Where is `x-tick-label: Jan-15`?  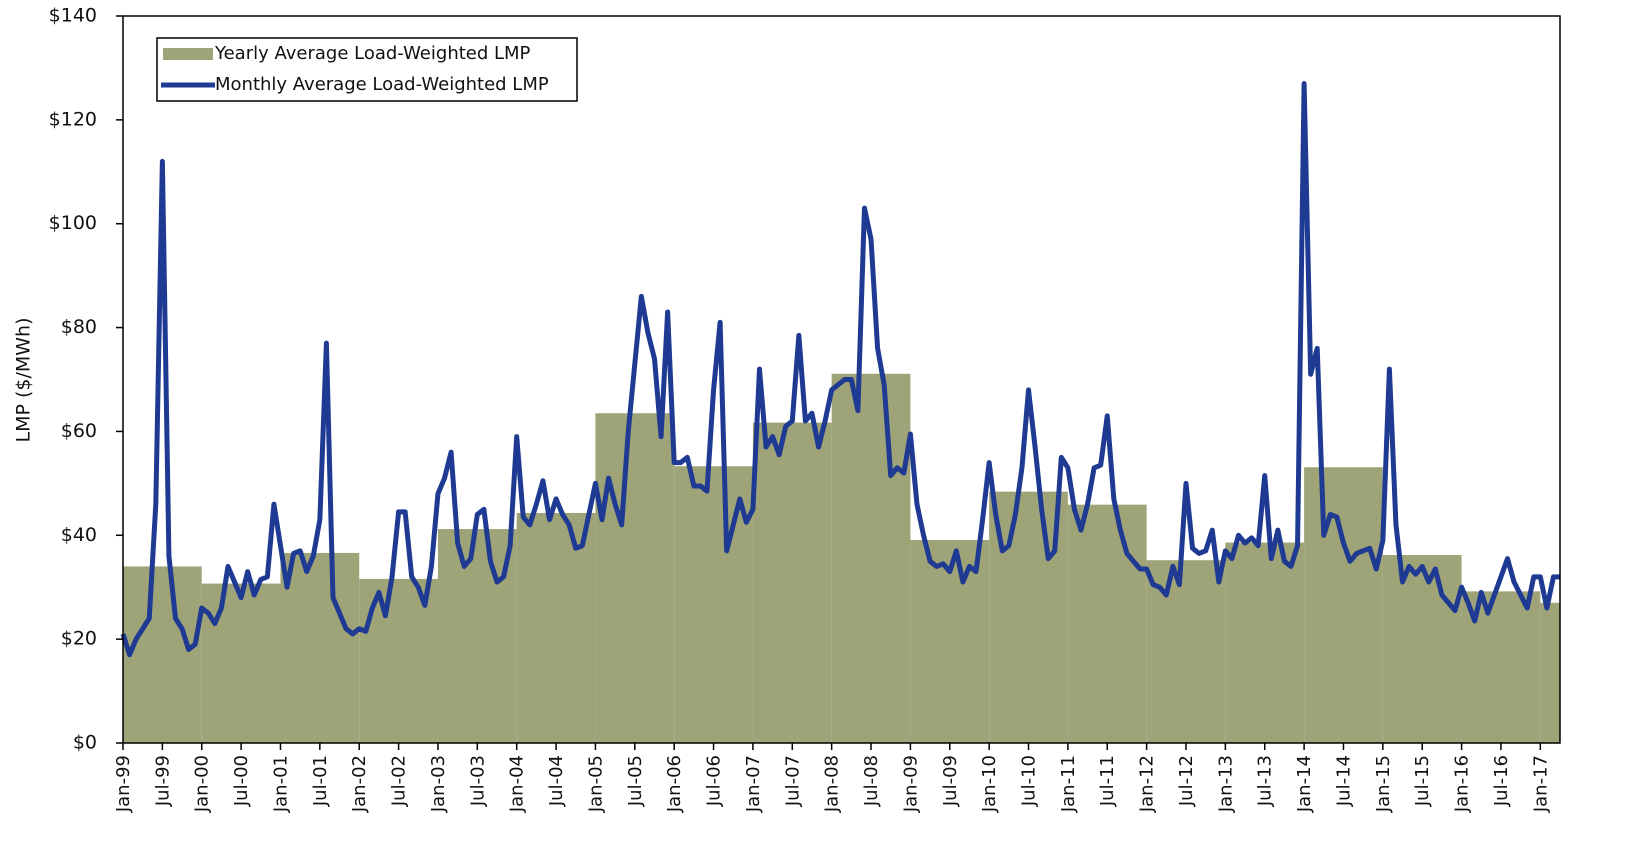
x-tick-label: Jan-15 is located at coordinates (1383, 784).